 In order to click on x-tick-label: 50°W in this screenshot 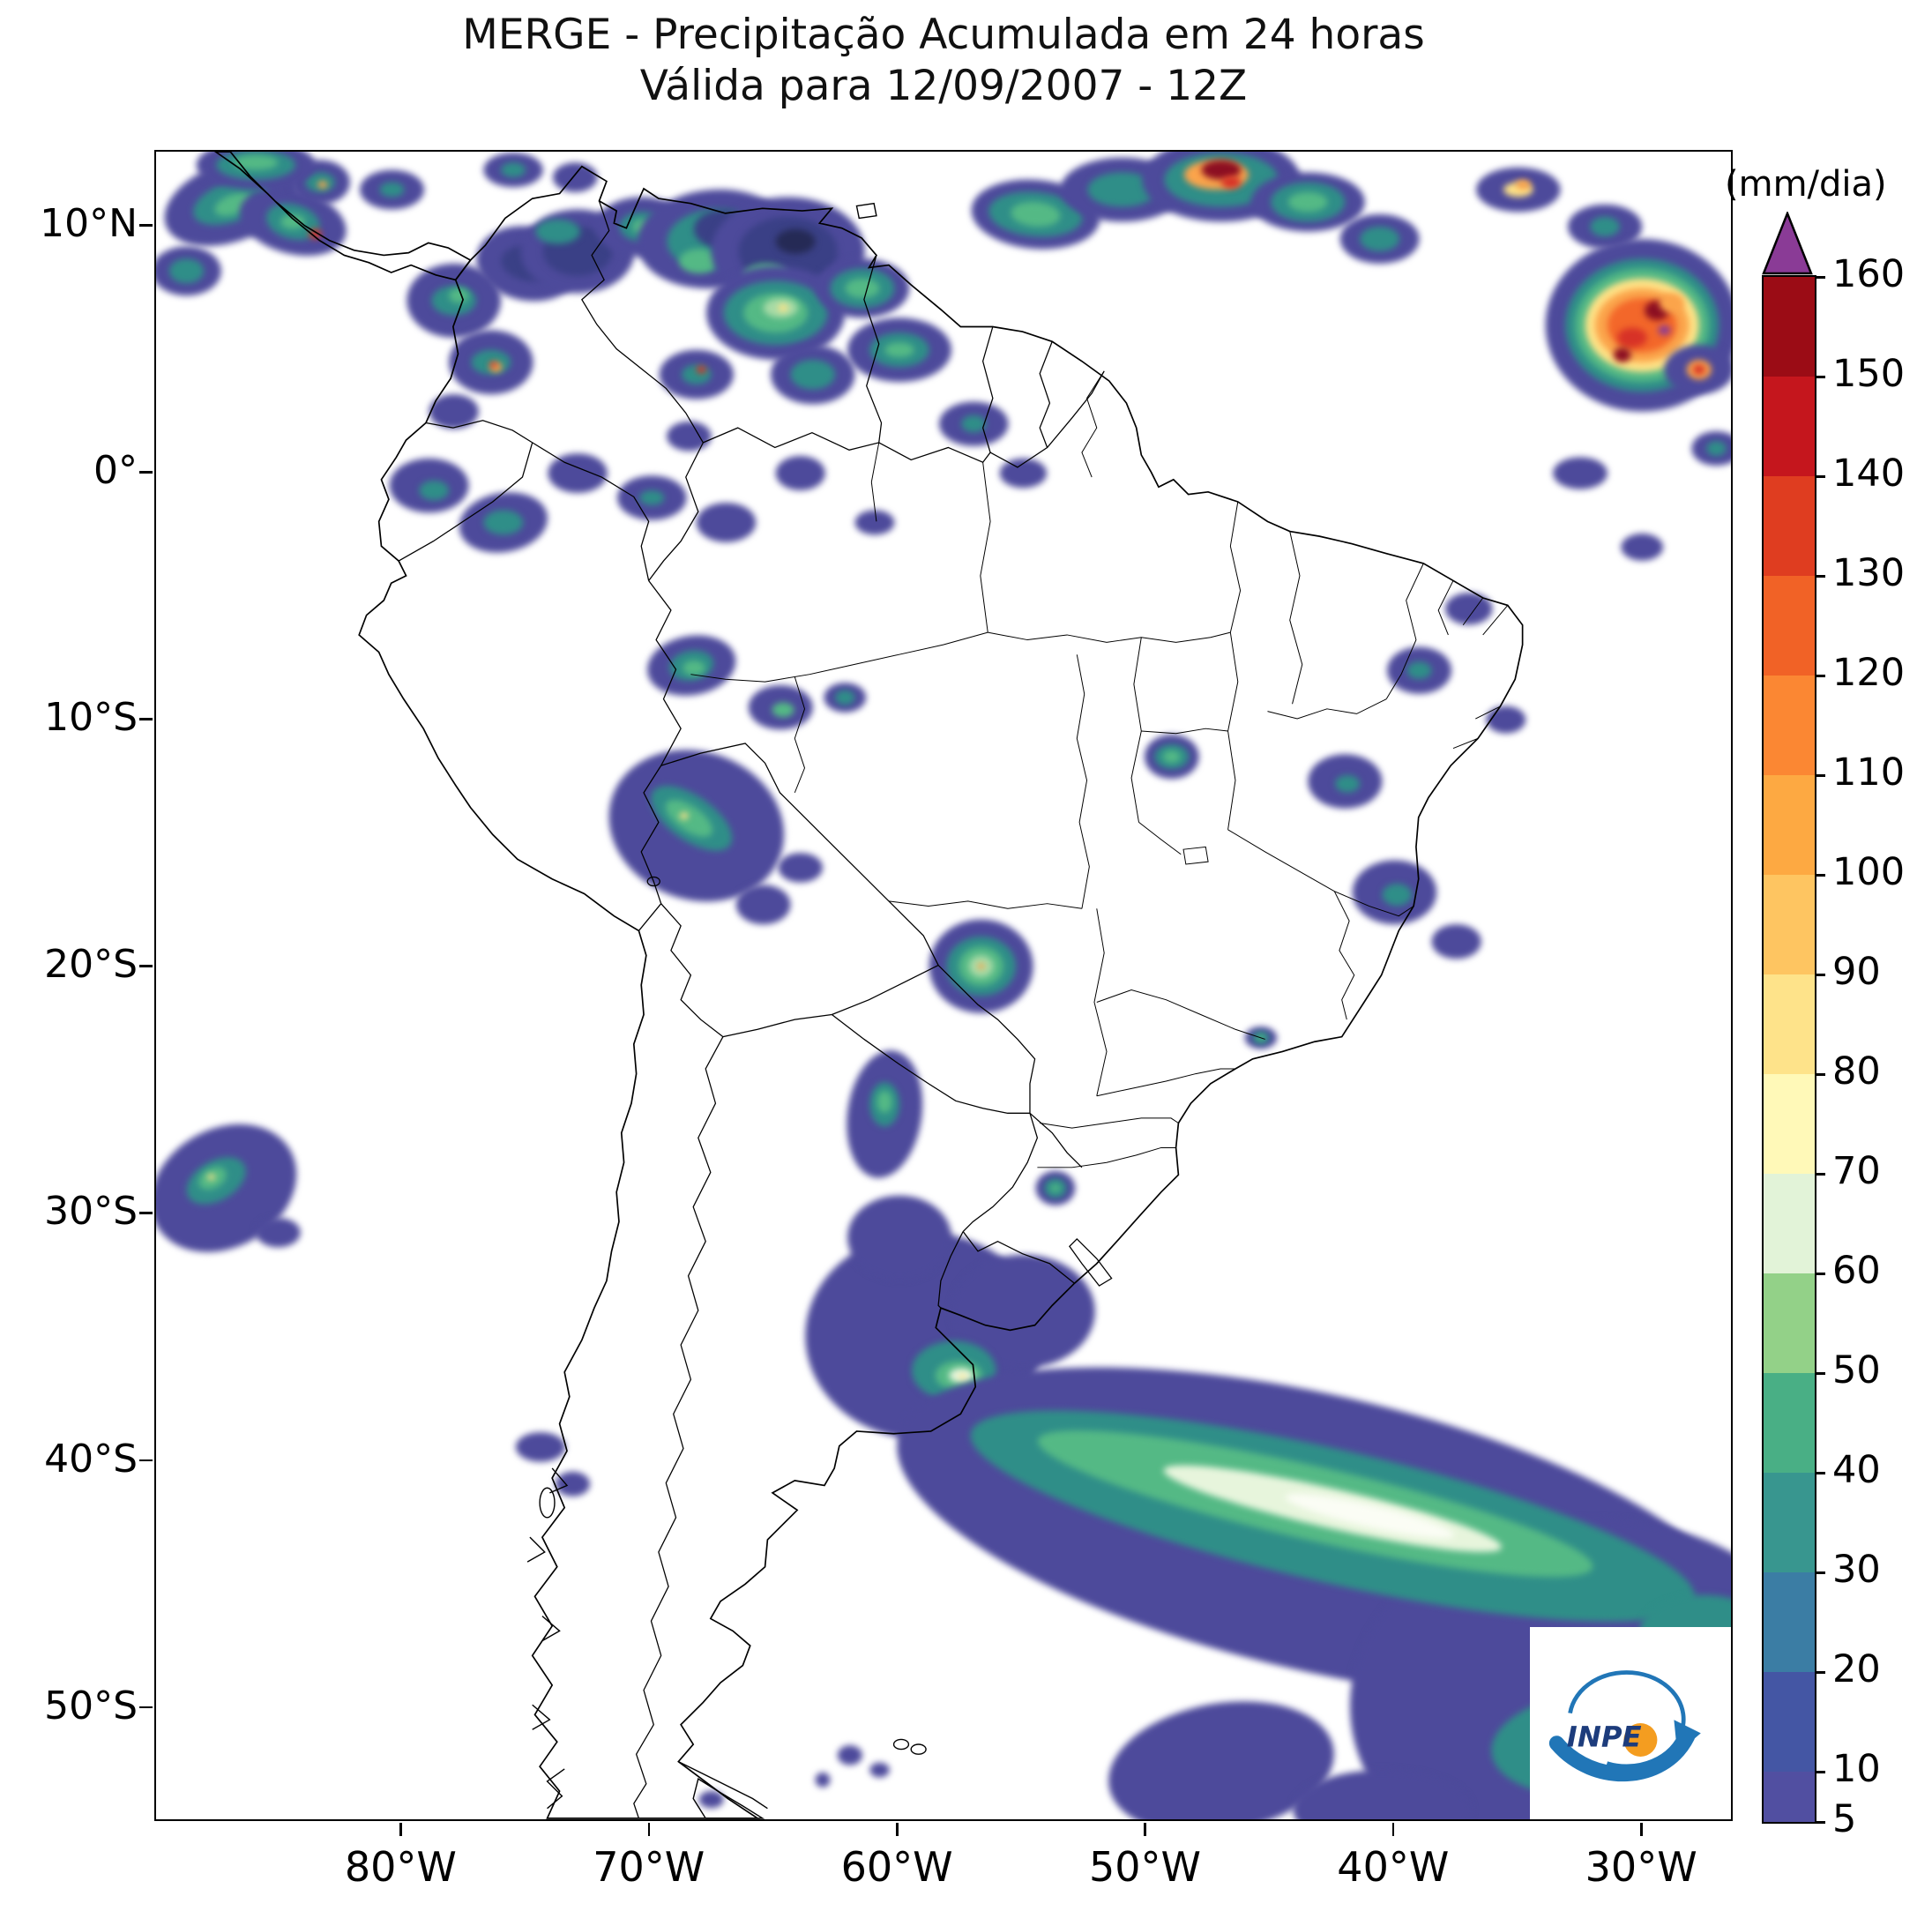, I will do `click(1144, 1867)`.